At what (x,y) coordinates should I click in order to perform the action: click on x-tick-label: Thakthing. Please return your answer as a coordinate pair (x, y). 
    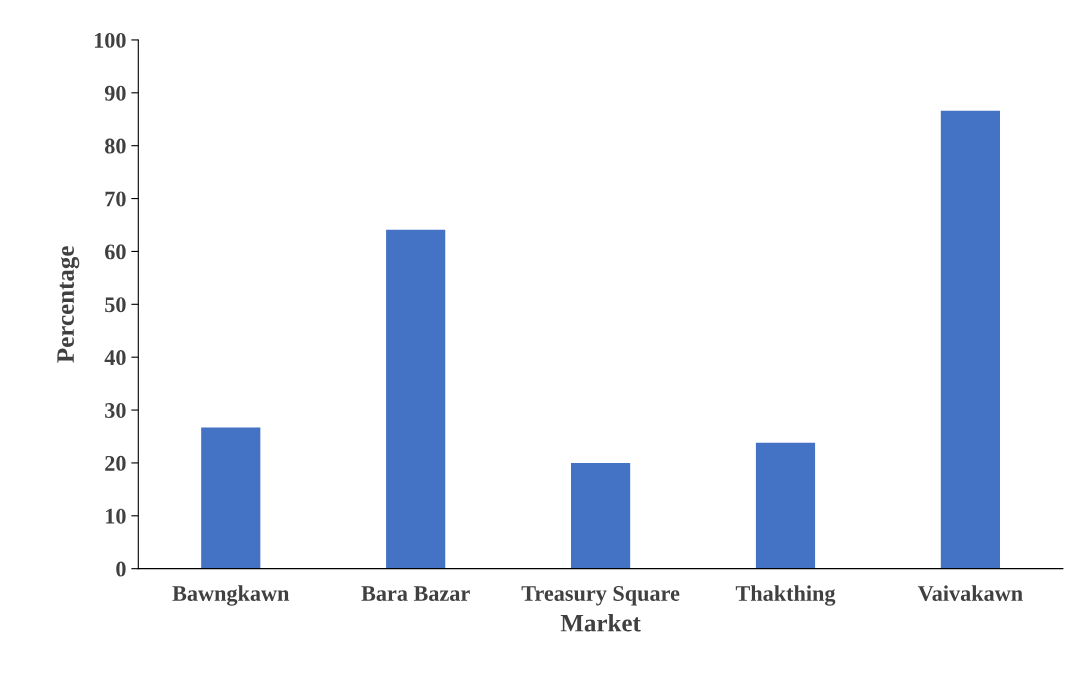
    Looking at the image, I should click on (785, 595).